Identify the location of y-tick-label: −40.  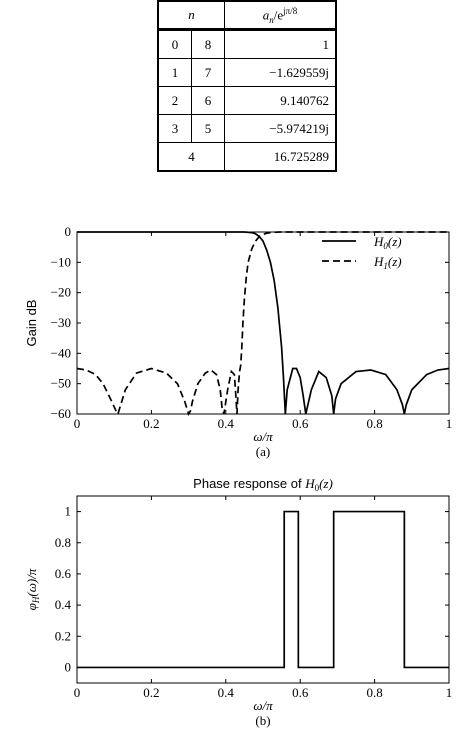
(61, 352).